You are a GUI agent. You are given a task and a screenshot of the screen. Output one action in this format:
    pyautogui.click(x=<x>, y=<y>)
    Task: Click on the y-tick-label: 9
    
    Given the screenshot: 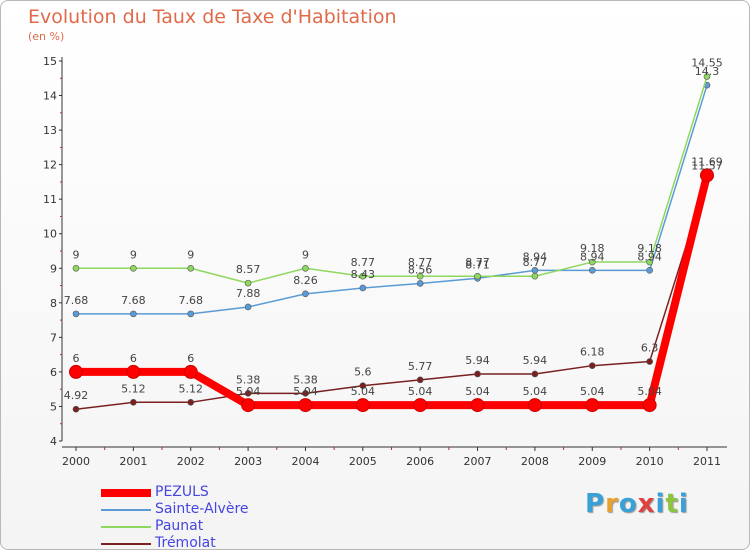 What is the action you would take?
    pyautogui.click(x=53, y=268)
    